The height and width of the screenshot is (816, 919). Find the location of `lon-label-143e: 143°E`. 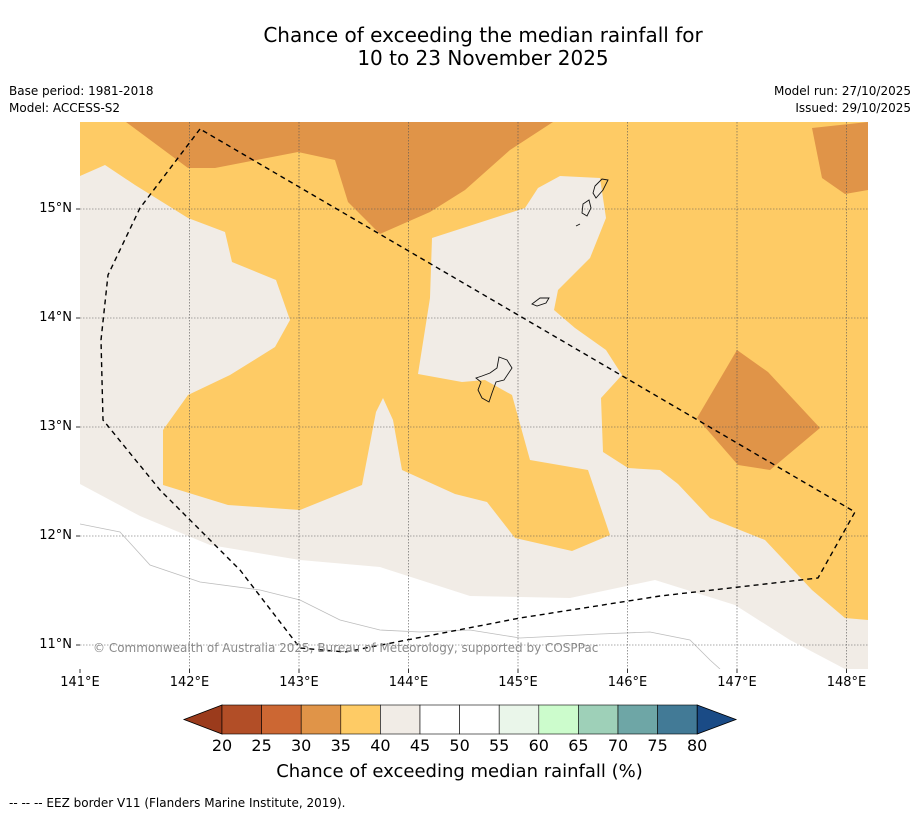

lon-label-143e: 143°E is located at coordinates (299, 682).